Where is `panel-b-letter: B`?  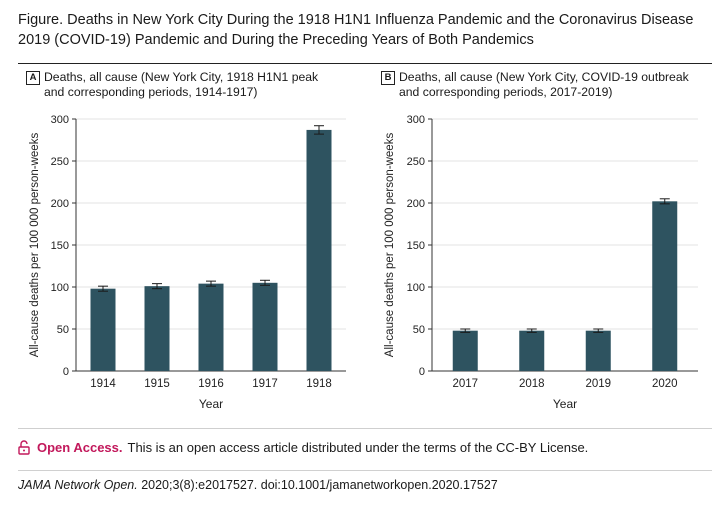 panel-b-letter: B is located at coordinates (388, 78).